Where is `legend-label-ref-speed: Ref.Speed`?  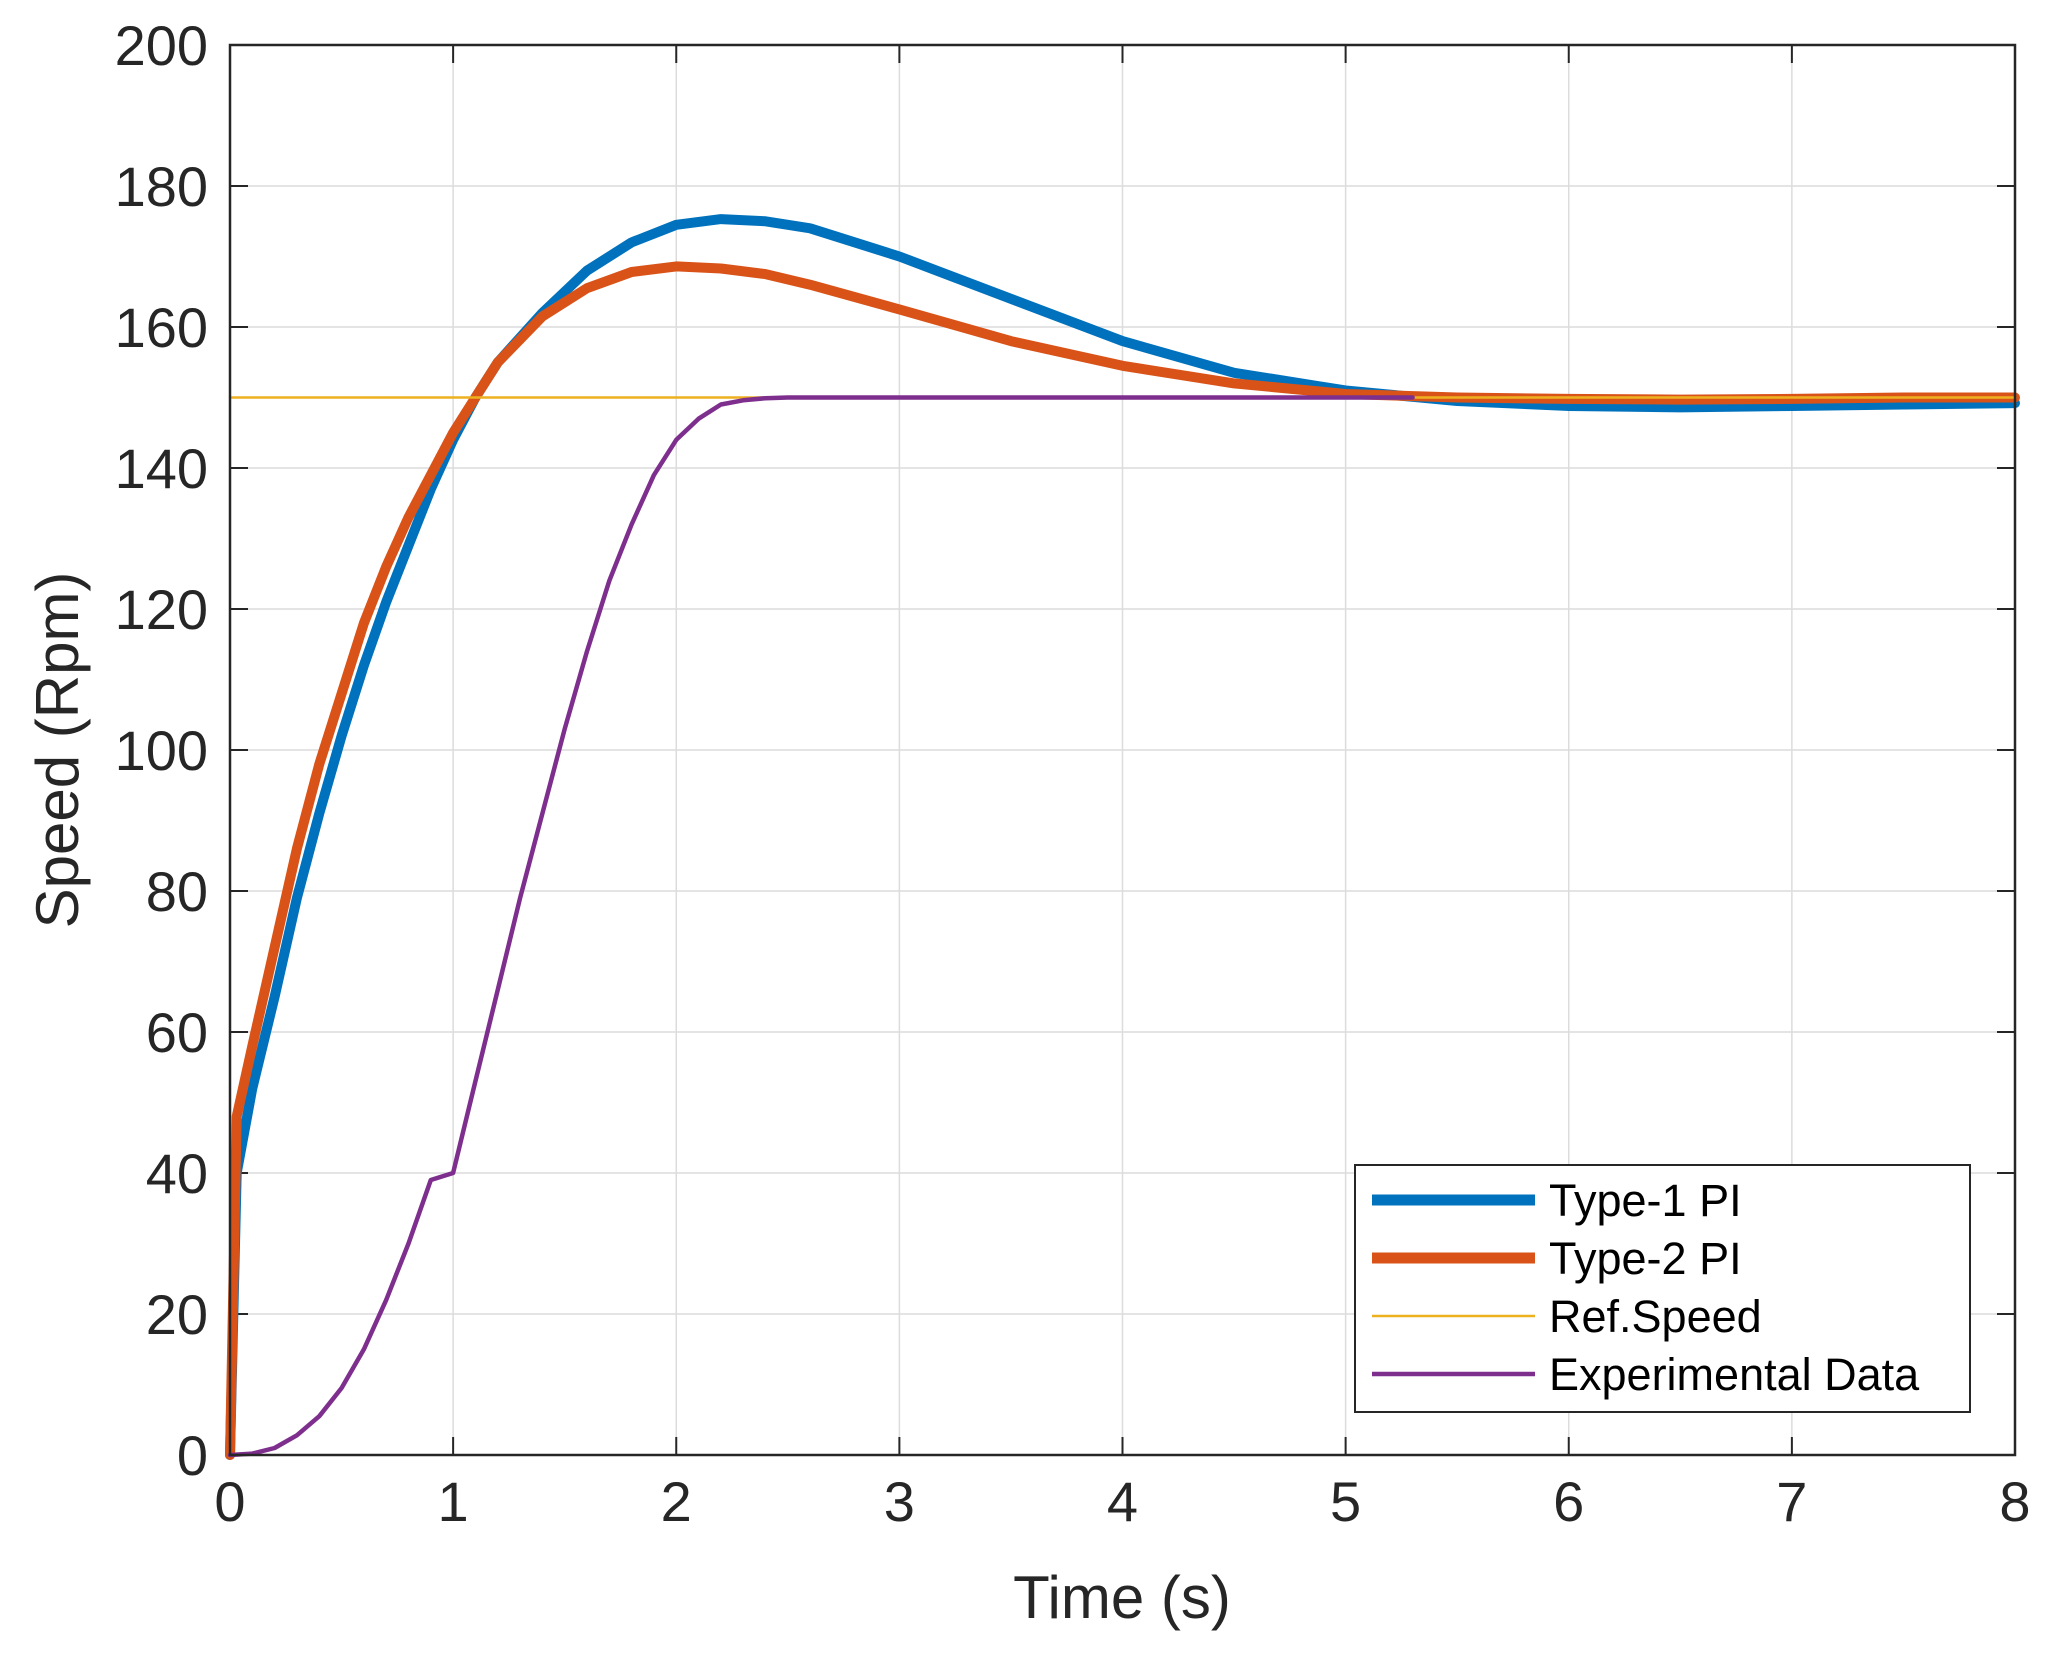 legend-label-ref-speed: Ref.Speed is located at coordinates (1655, 1316).